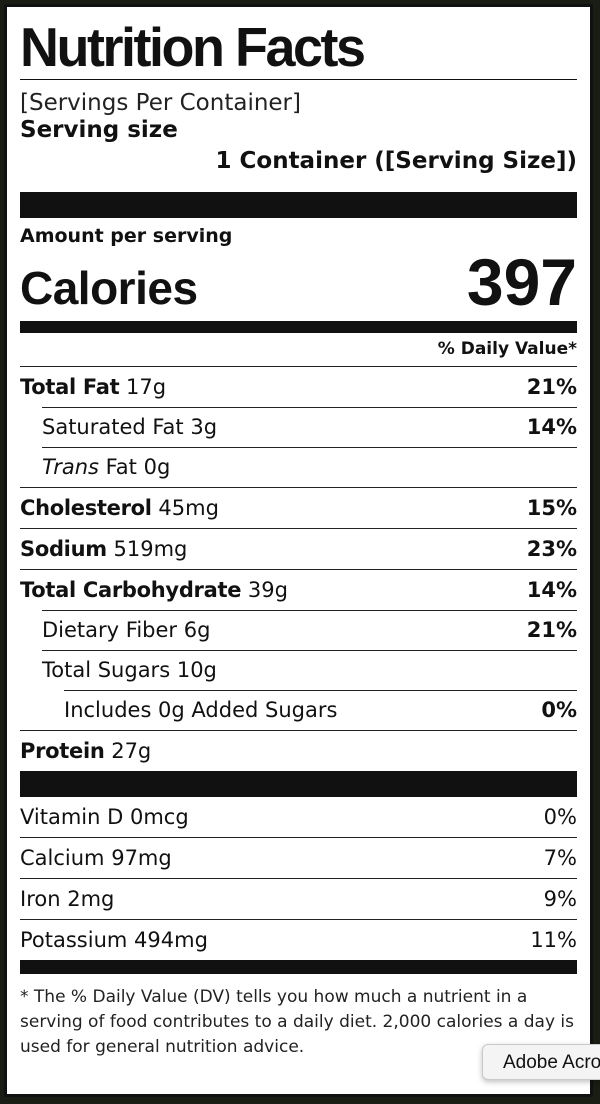  What do you see at coordinates (159, 817) in the screenshot?
I see `vitamin-amount: 0mcg` at bounding box center [159, 817].